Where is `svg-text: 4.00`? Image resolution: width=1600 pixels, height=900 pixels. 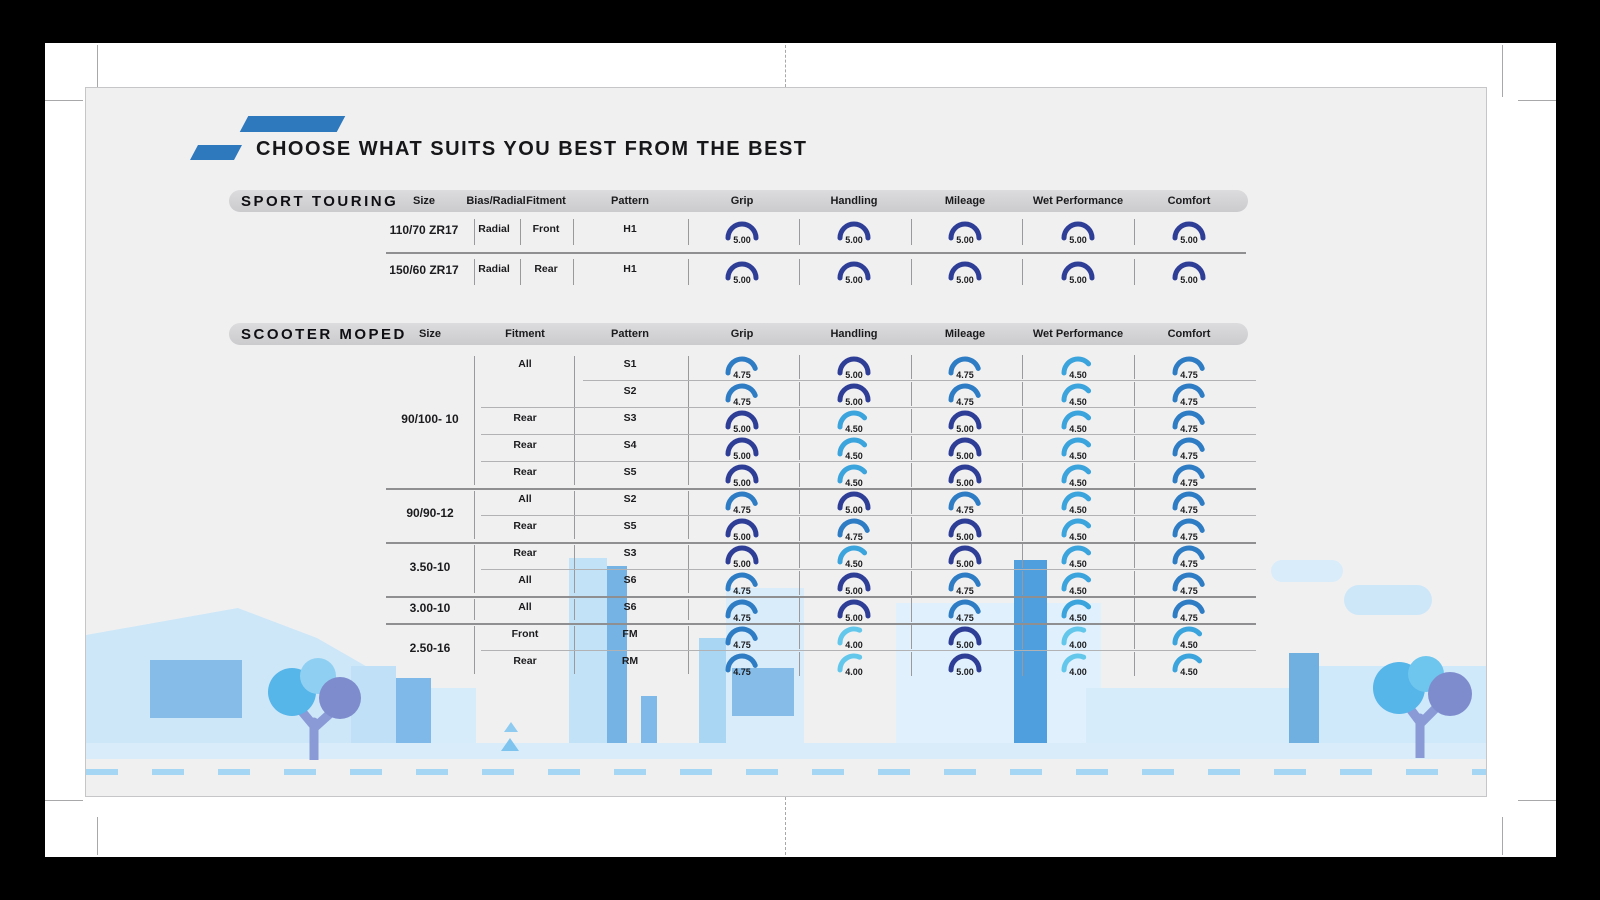 svg-text: 4.00 is located at coordinates (854, 672).